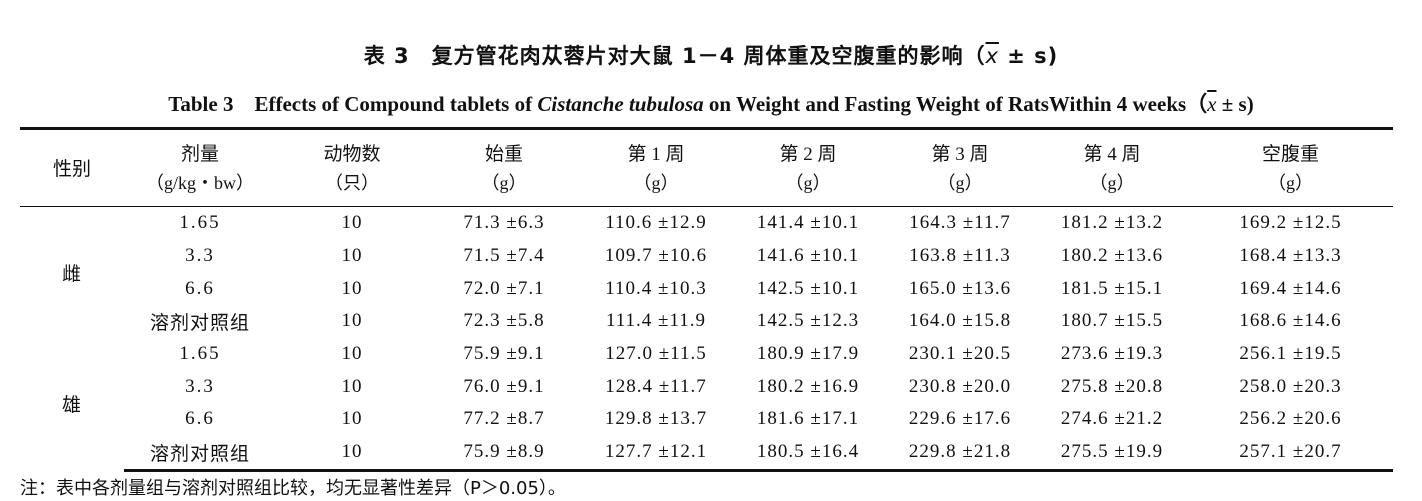 The image size is (1422, 501). What do you see at coordinates (1290, 453) in the screenshot?
I see `value-cell: 257.1 ±20.7` at bounding box center [1290, 453].